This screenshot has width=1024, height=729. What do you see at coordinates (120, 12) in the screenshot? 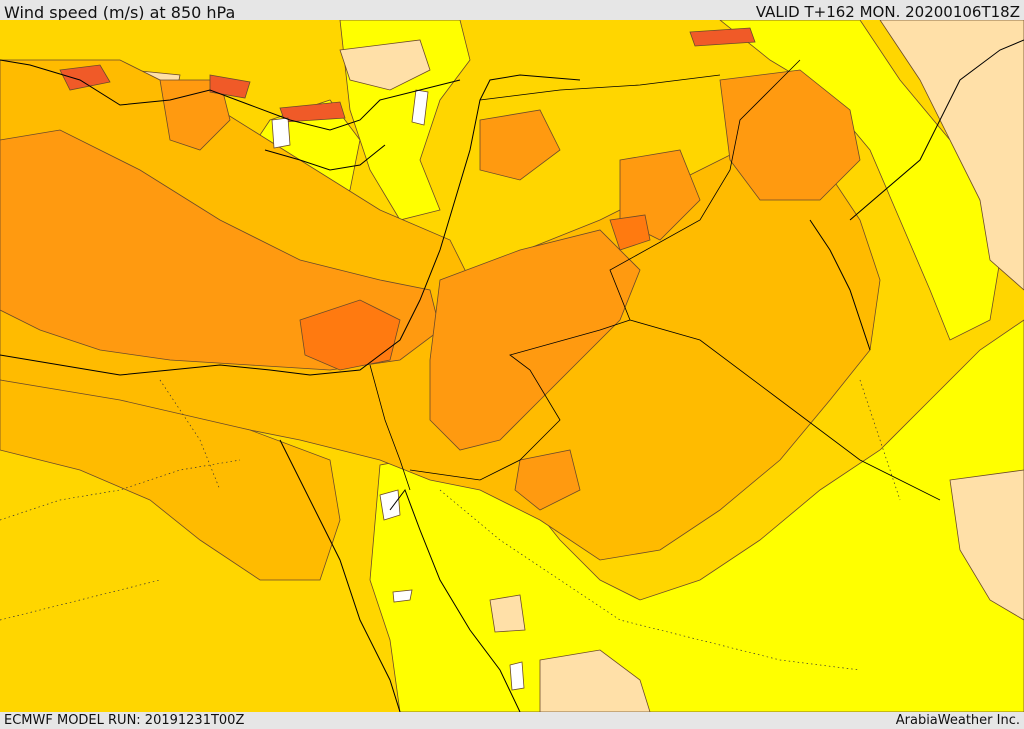
I see `map-title: Wind speed (m/s) at 850 hPa` at bounding box center [120, 12].